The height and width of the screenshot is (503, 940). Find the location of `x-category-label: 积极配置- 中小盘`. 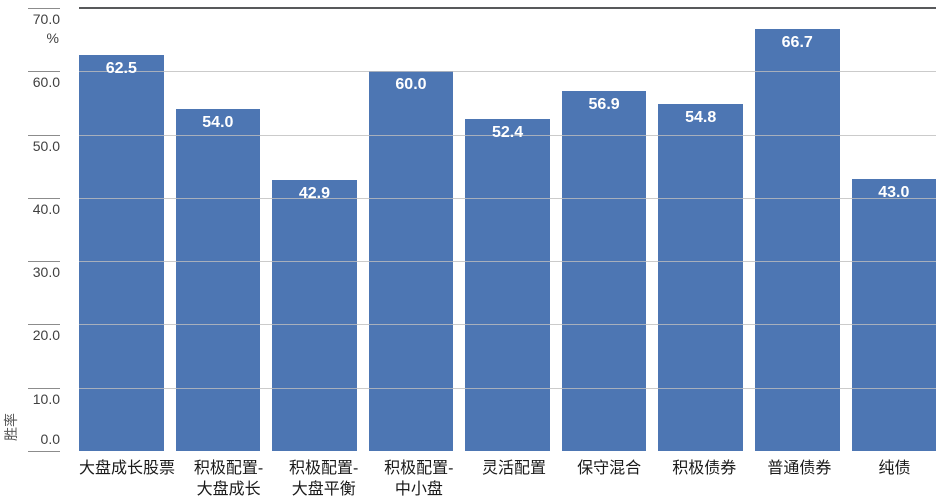

x-category-label: 积极配置- 中小盘 is located at coordinates (418, 479).